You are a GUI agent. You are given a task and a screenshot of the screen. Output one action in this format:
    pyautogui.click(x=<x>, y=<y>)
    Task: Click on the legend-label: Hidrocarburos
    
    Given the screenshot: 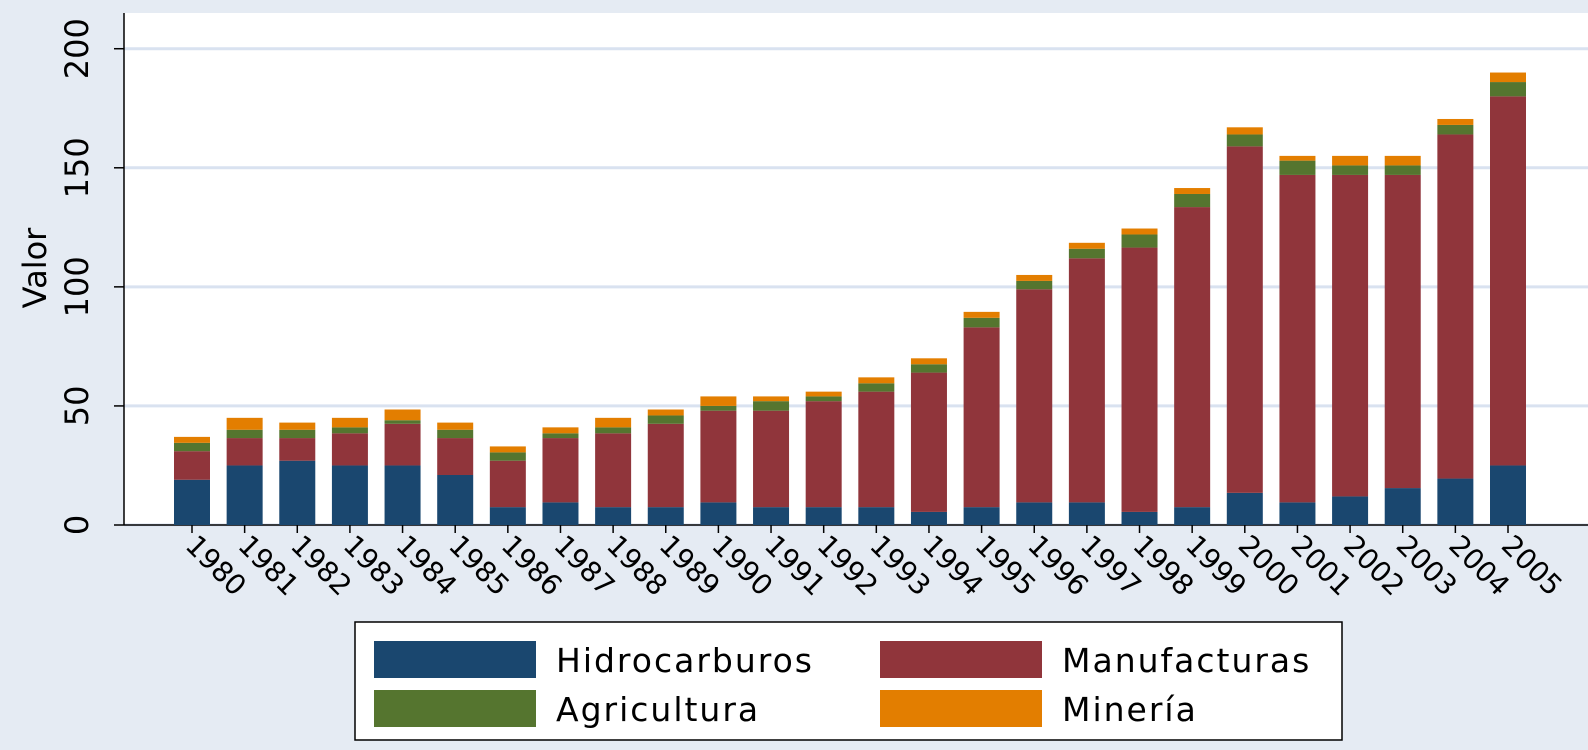 What is the action you would take?
    pyautogui.click(x=685, y=660)
    